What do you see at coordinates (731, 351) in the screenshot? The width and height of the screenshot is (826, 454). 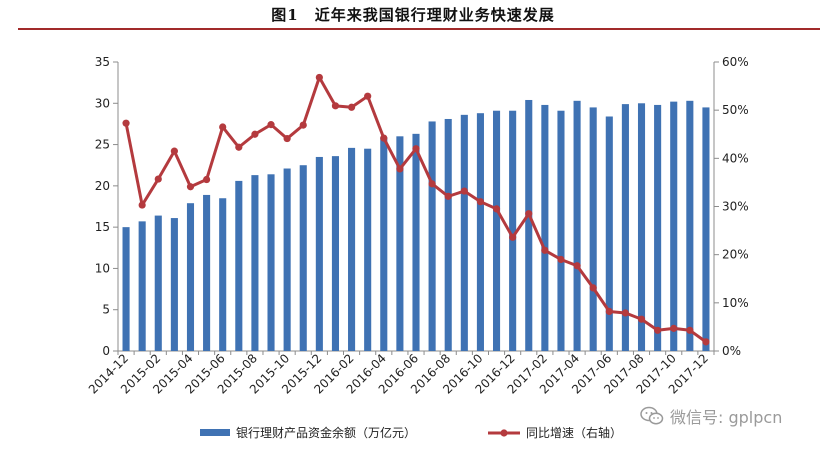 I see `right-y-tick-label: 0%` at bounding box center [731, 351].